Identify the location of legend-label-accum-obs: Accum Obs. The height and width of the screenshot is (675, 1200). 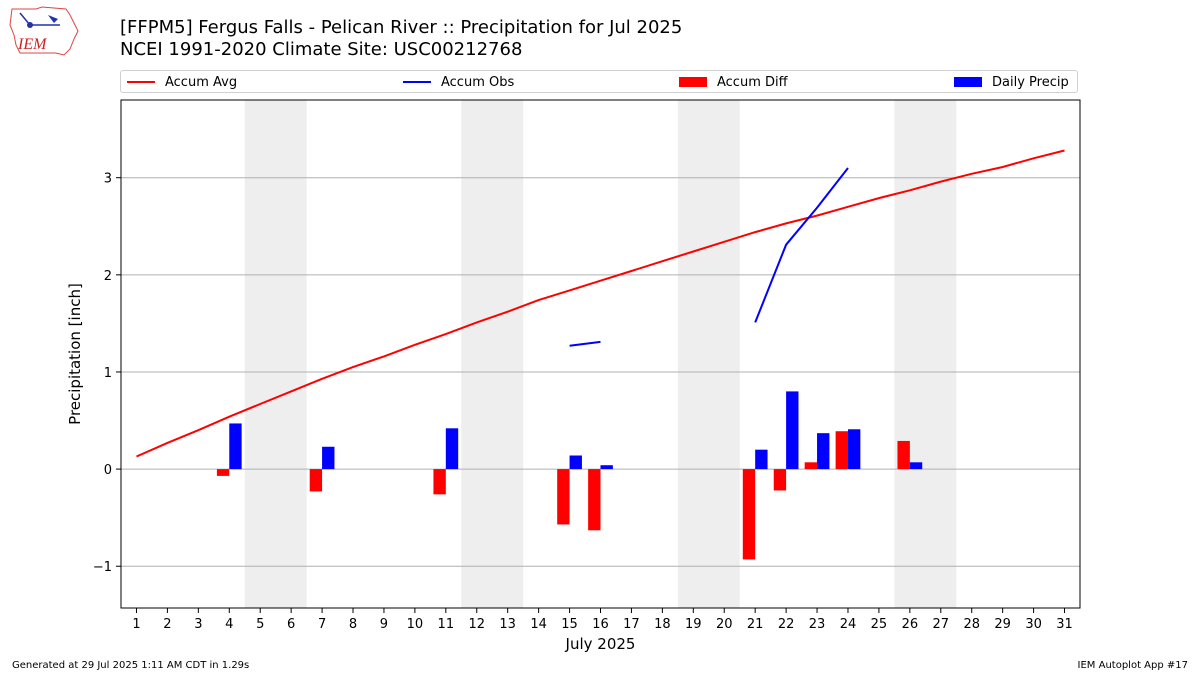
(478, 82).